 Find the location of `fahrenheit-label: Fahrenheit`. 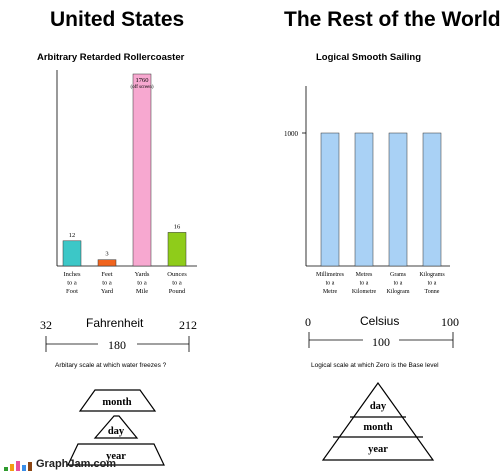

fahrenheit-label: Fahrenheit is located at coordinates (115, 323).